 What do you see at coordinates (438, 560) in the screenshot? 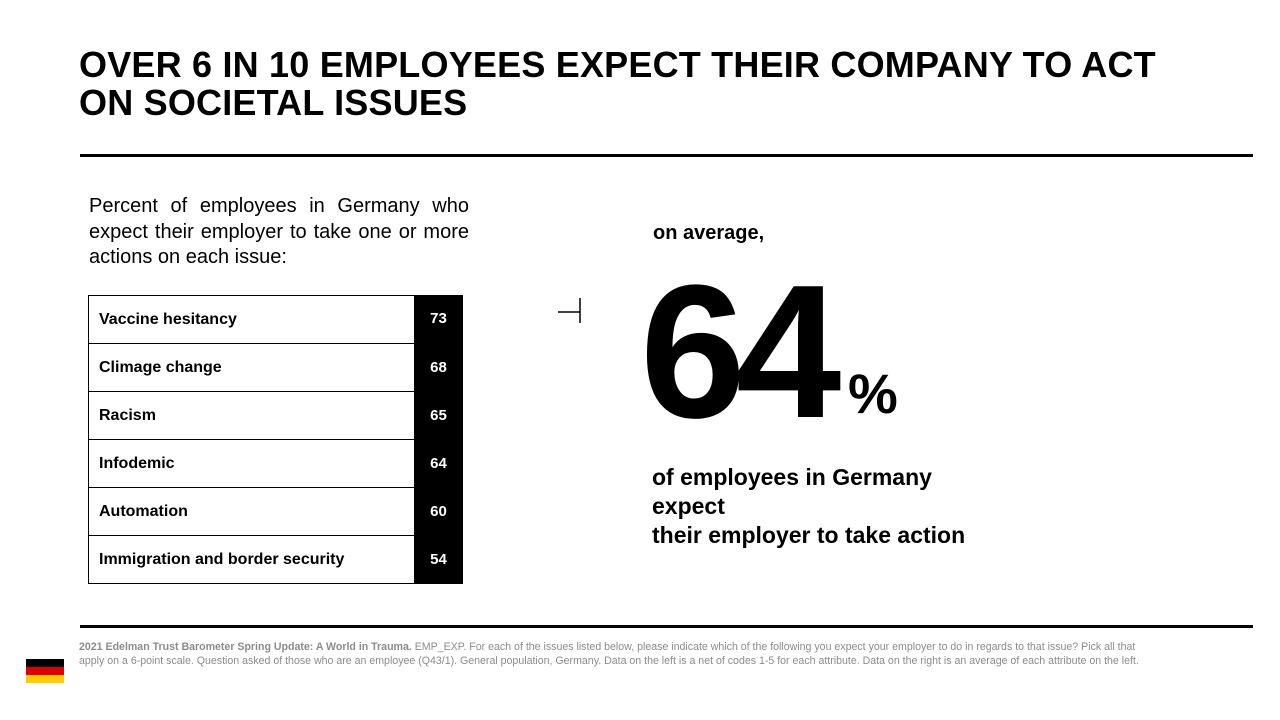
I see `issue-value: 54` at bounding box center [438, 560].